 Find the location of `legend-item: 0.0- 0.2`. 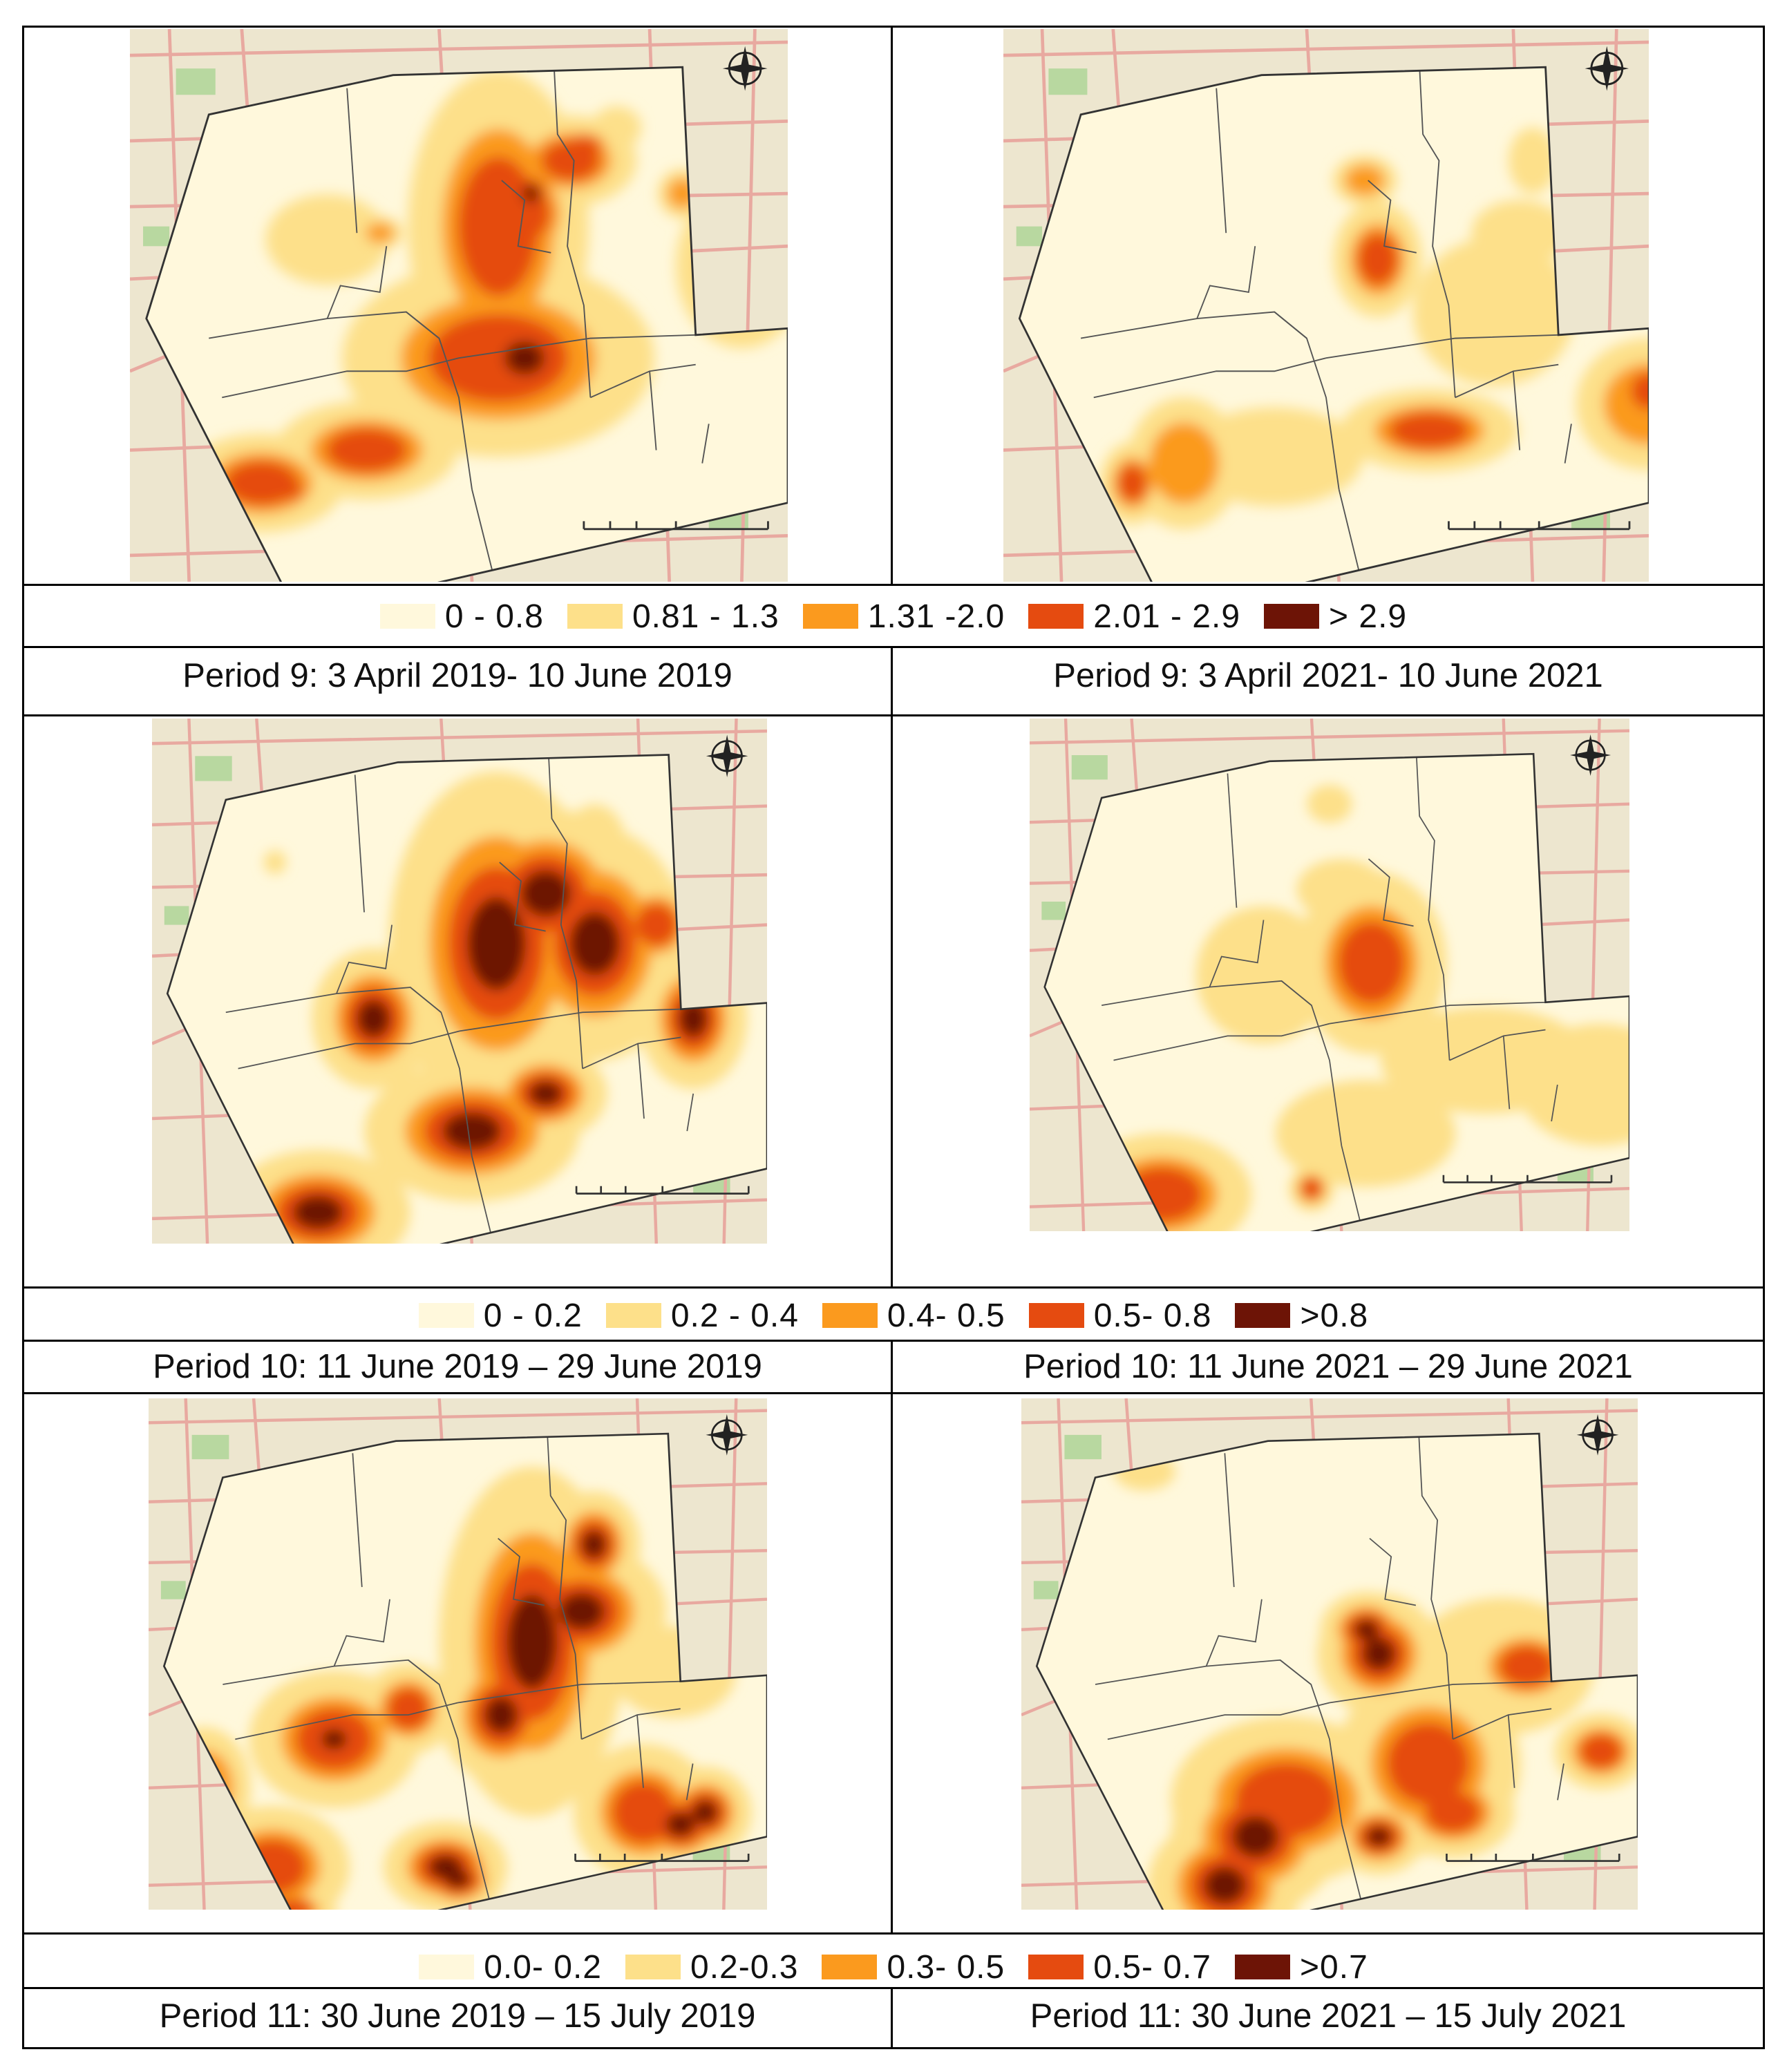

legend-item: 0.0- 0.2 is located at coordinates (510, 1967).